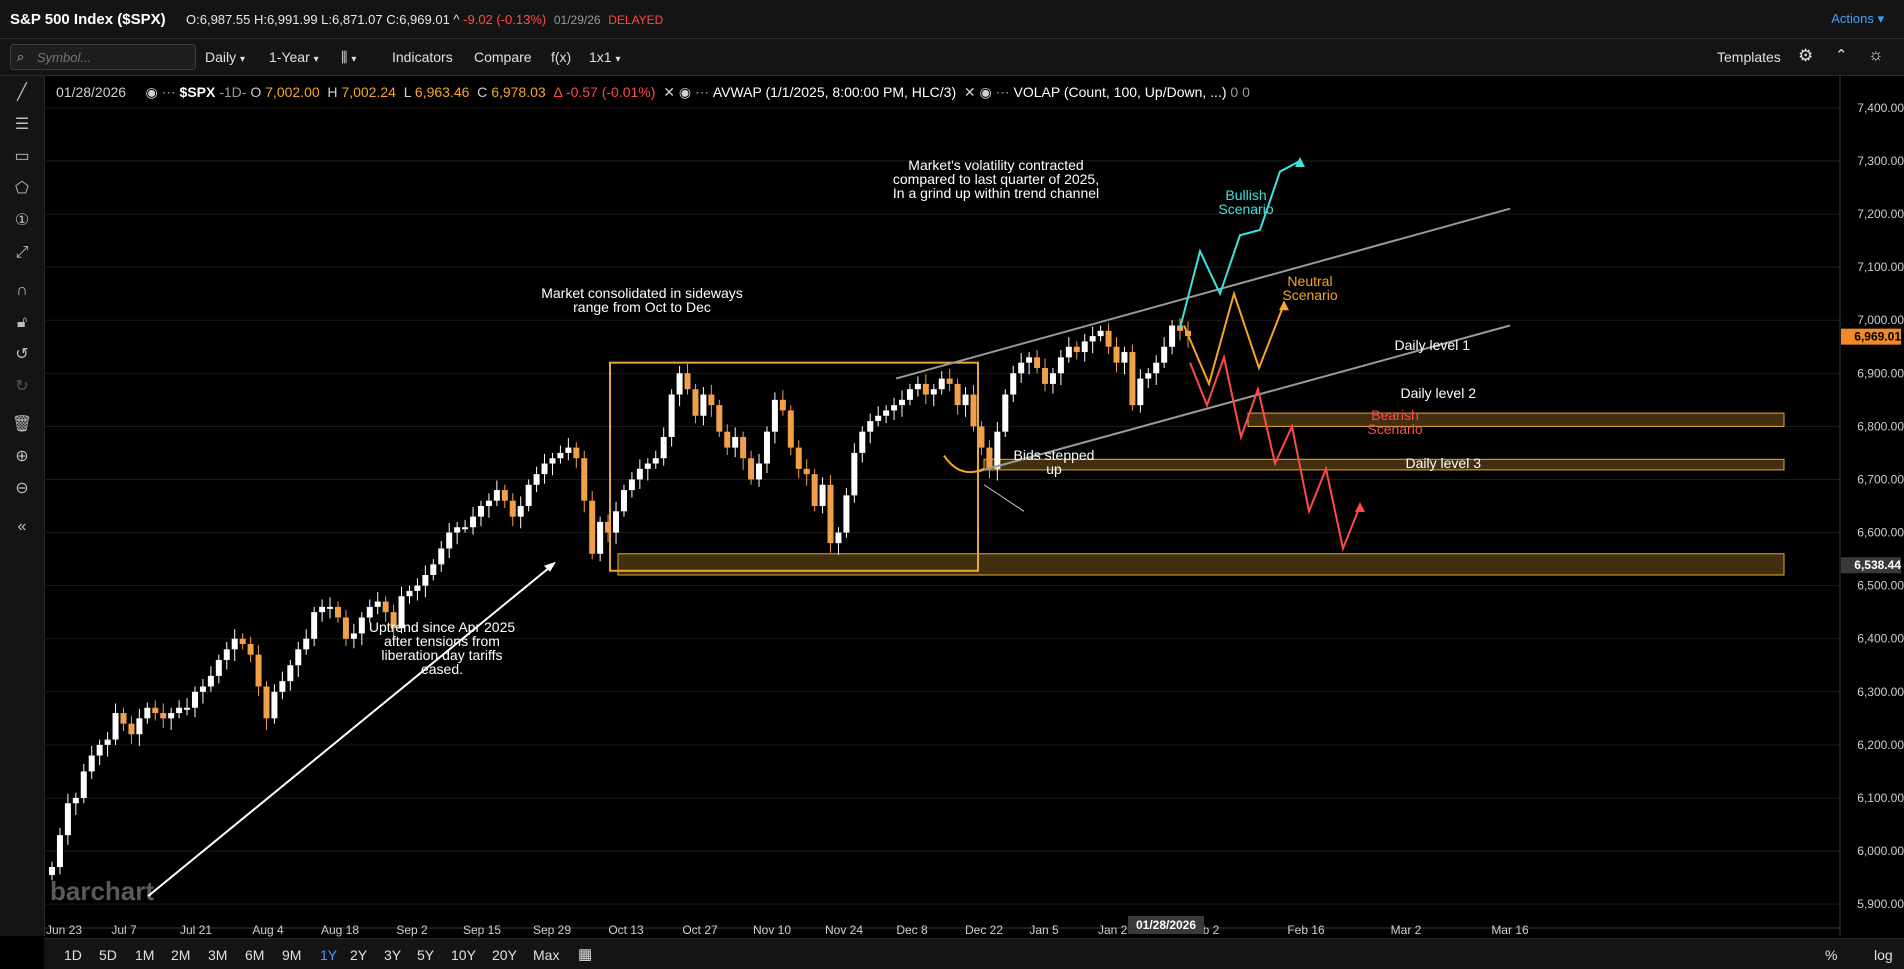 This screenshot has height=969, width=1904. I want to click on range-10y: 10Y, so click(463, 955).